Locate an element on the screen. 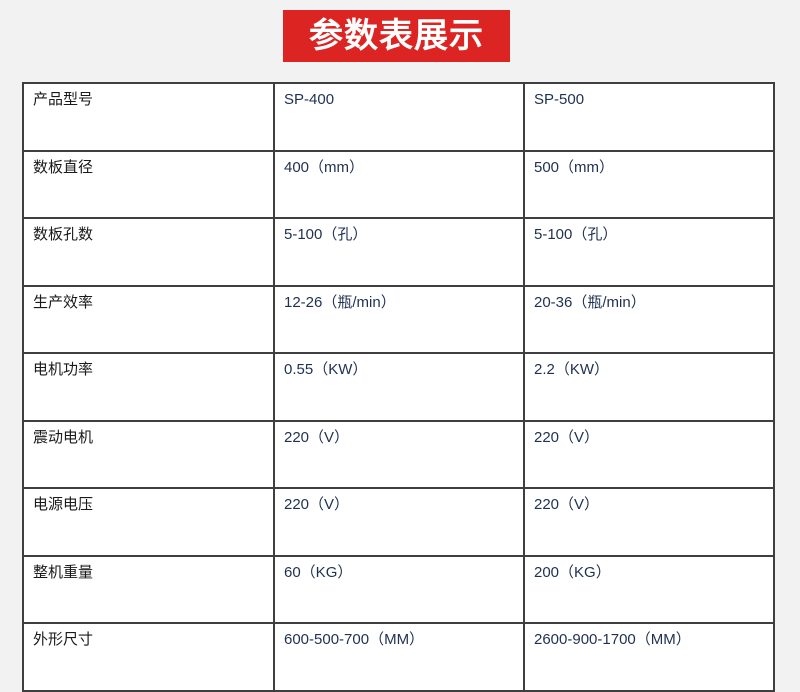 The width and height of the screenshot is (800, 692). table-row: 产品型号 SP-400 SP-500 is located at coordinates (398, 117).